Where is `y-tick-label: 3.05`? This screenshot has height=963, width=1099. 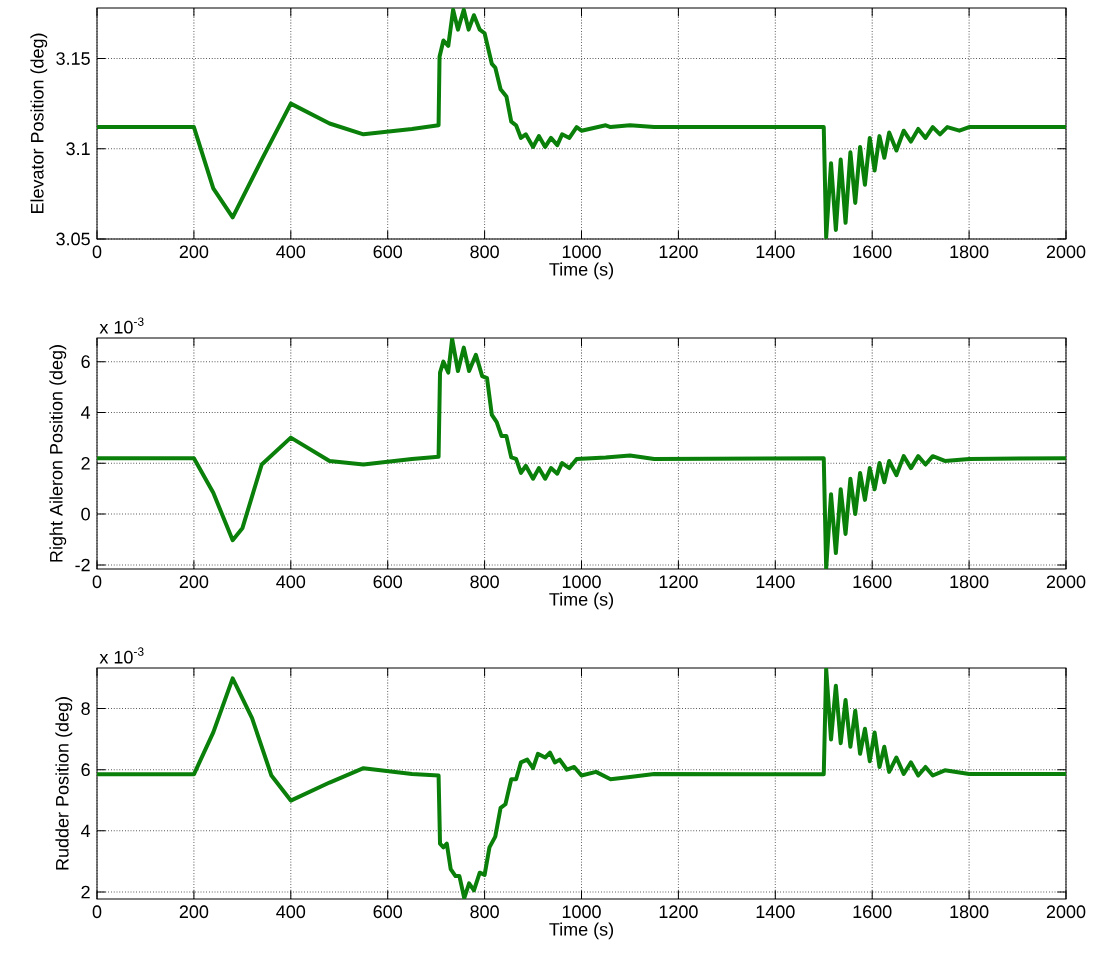 y-tick-label: 3.05 is located at coordinates (73, 239).